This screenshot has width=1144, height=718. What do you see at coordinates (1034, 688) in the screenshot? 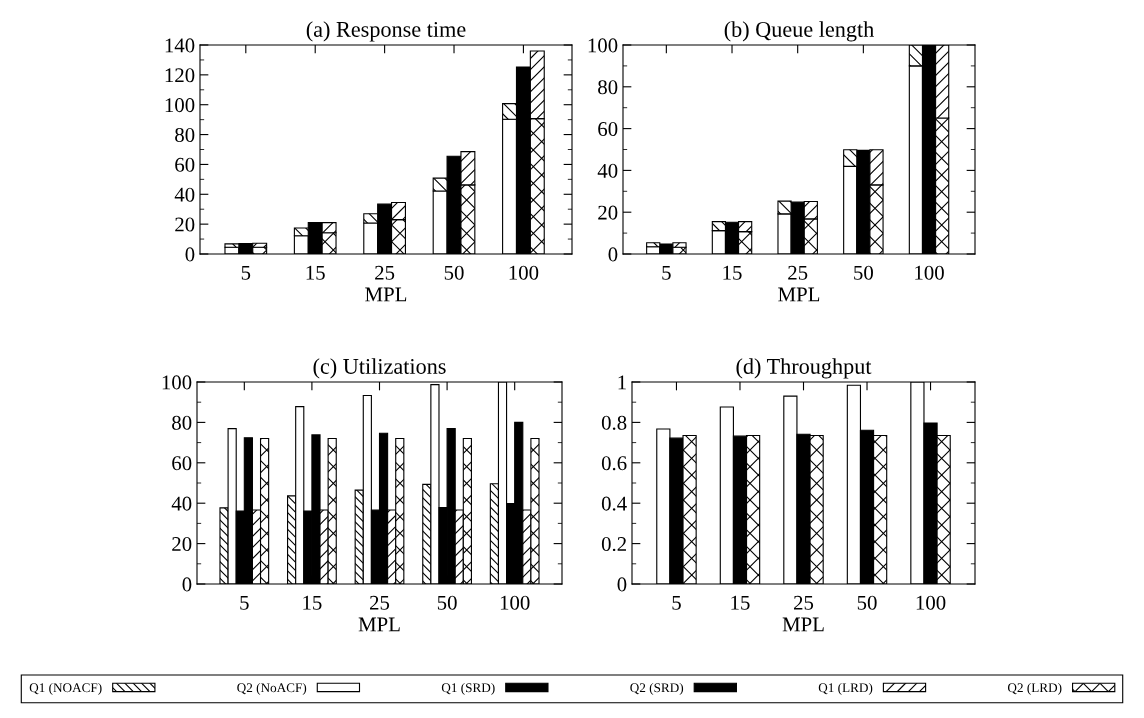
I see `legend-label: Q2 (LRD)` at bounding box center [1034, 688].